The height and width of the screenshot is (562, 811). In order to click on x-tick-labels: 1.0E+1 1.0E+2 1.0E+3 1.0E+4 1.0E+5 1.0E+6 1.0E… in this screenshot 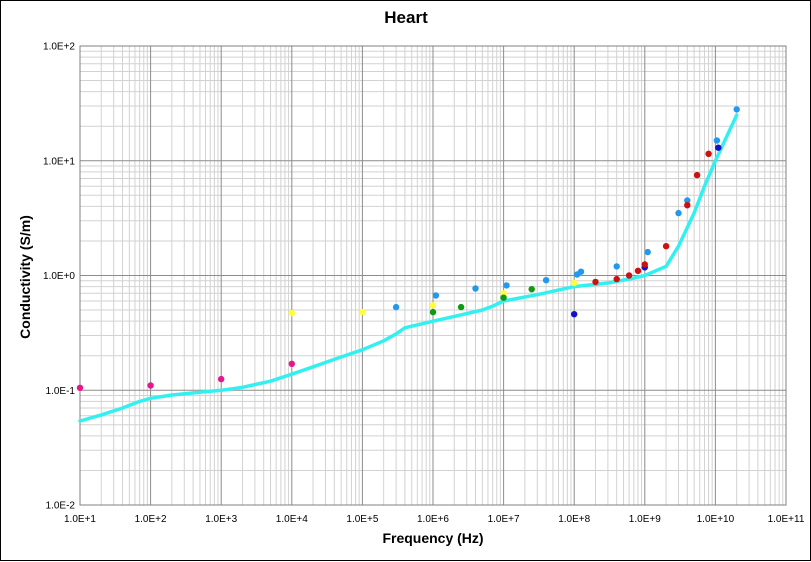, I will do `click(434, 519)`.